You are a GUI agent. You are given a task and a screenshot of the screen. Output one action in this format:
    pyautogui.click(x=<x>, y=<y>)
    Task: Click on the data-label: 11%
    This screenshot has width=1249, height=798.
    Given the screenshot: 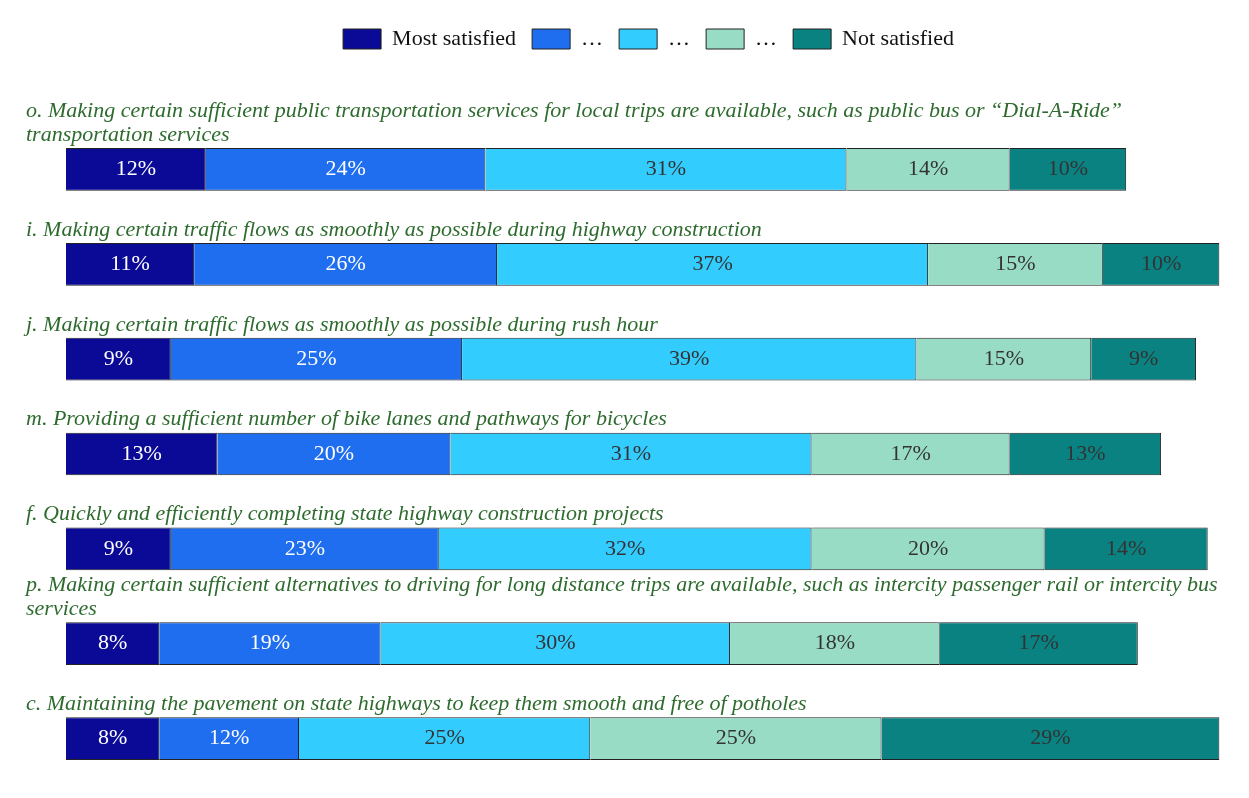 What is the action you would take?
    pyautogui.click(x=130, y=263)
    